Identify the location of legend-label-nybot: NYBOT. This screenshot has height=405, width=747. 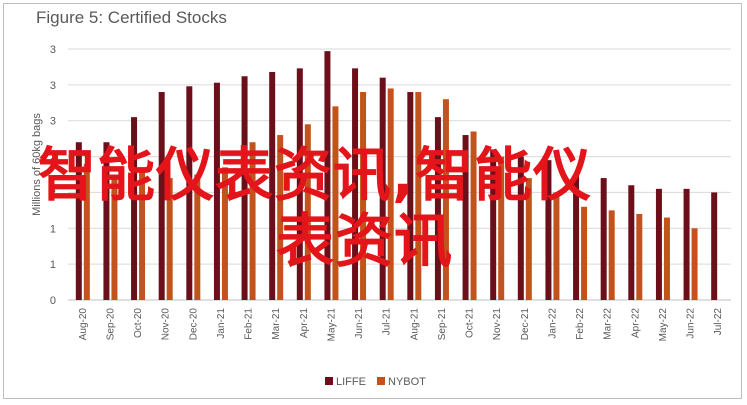
(407, 382).